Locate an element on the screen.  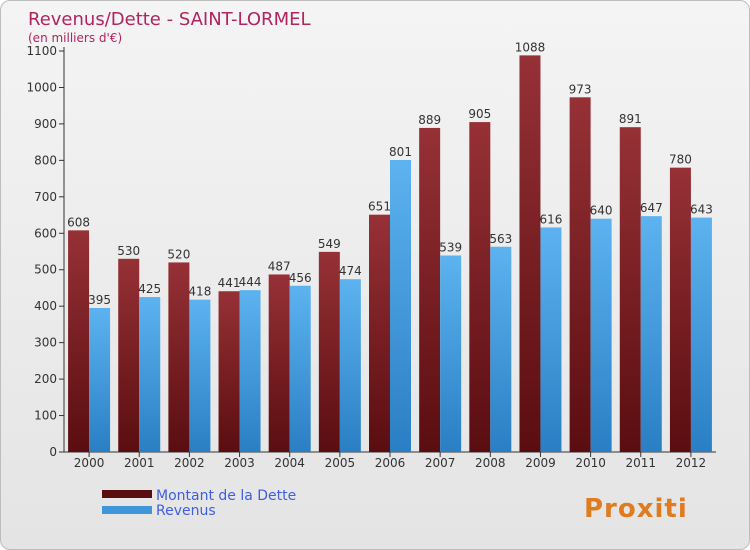
data-label-debt: 780 is located at coordinates (680, 160).